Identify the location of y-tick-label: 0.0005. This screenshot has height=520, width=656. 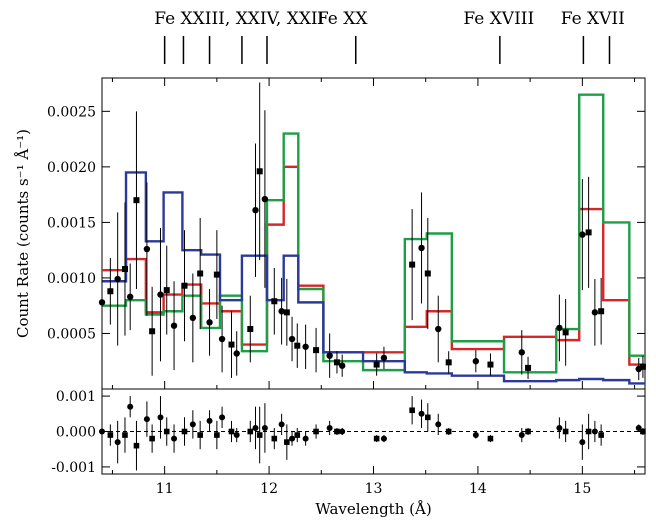
(71, 334).